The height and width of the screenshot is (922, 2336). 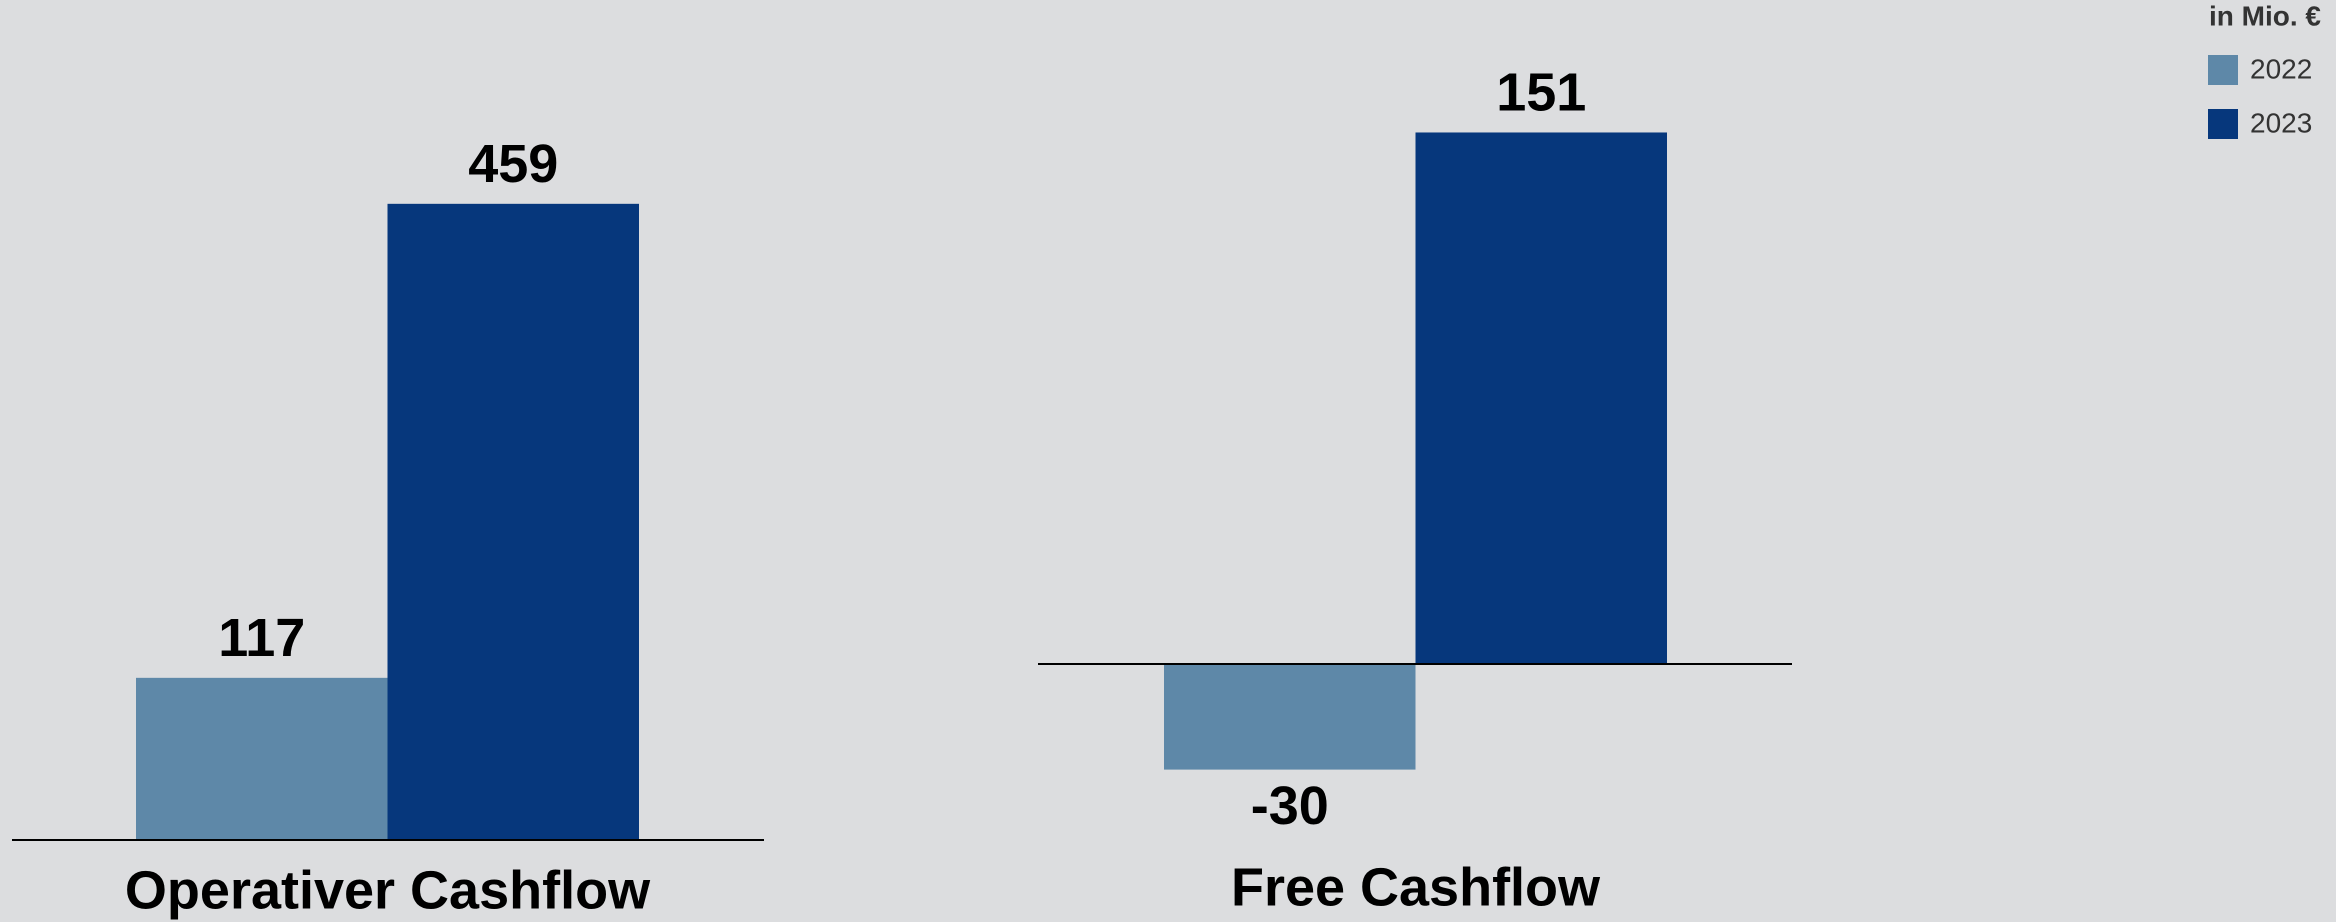 What do you see at coordinates (1541, 93) in the screenshot?
I see `value-label: 151` at bounding box center [1541, 93].